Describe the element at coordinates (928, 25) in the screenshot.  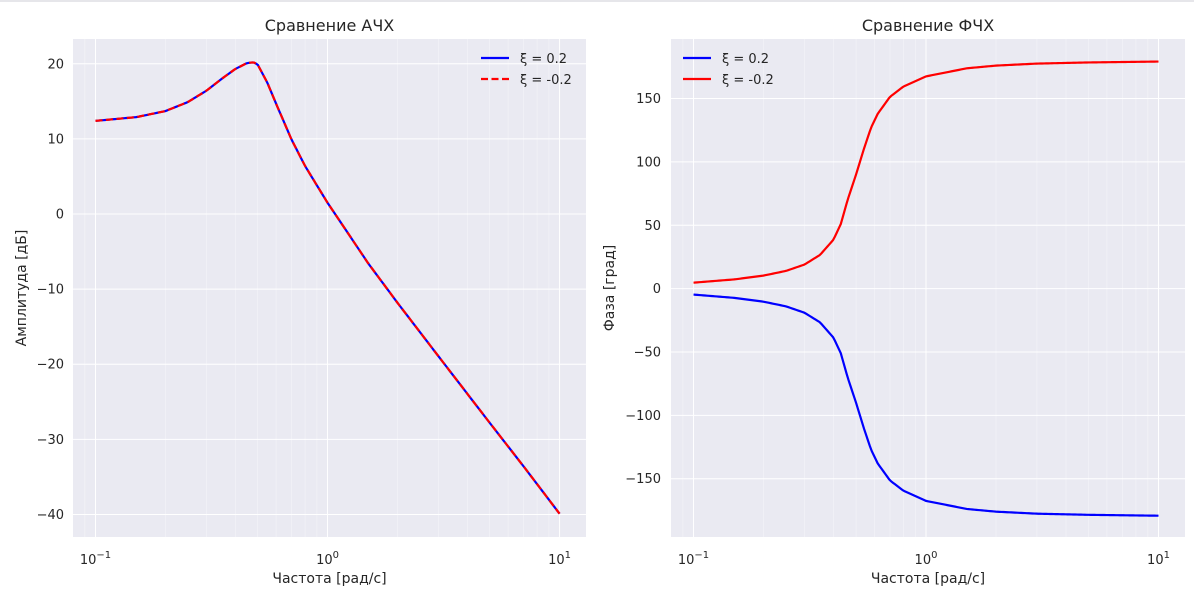
I see `chart-title: Сравнение ФЧХ` at that location.